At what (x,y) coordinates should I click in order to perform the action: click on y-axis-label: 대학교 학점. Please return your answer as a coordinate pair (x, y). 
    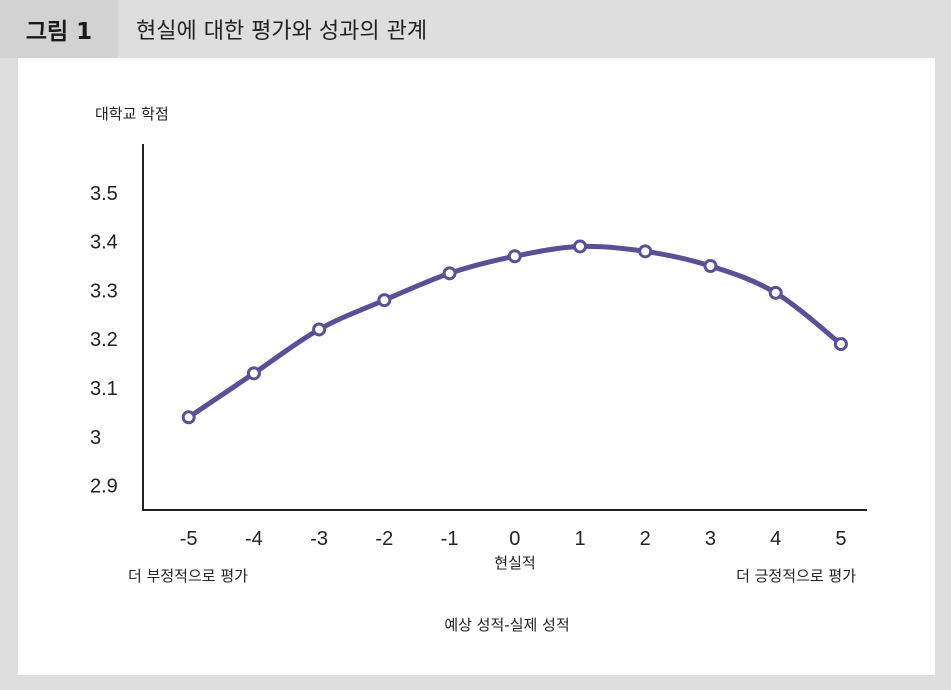
    Looking at the image, I should click on (132, 114).